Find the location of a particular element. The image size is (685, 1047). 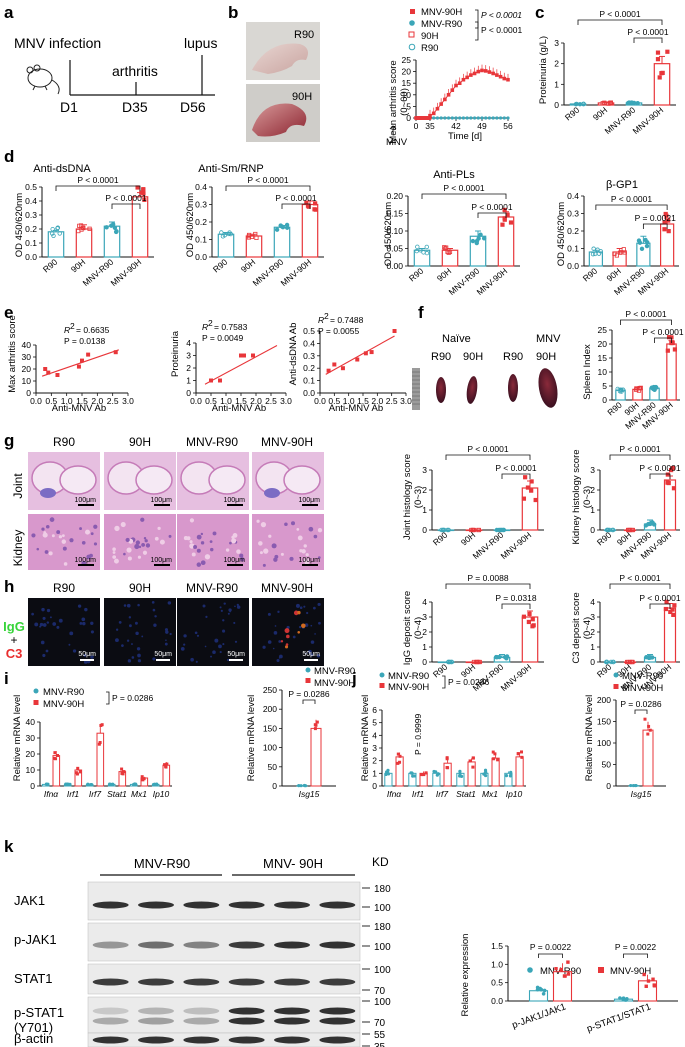

d2-pval: P < 0.0001 is located at coordinates (267, 180).